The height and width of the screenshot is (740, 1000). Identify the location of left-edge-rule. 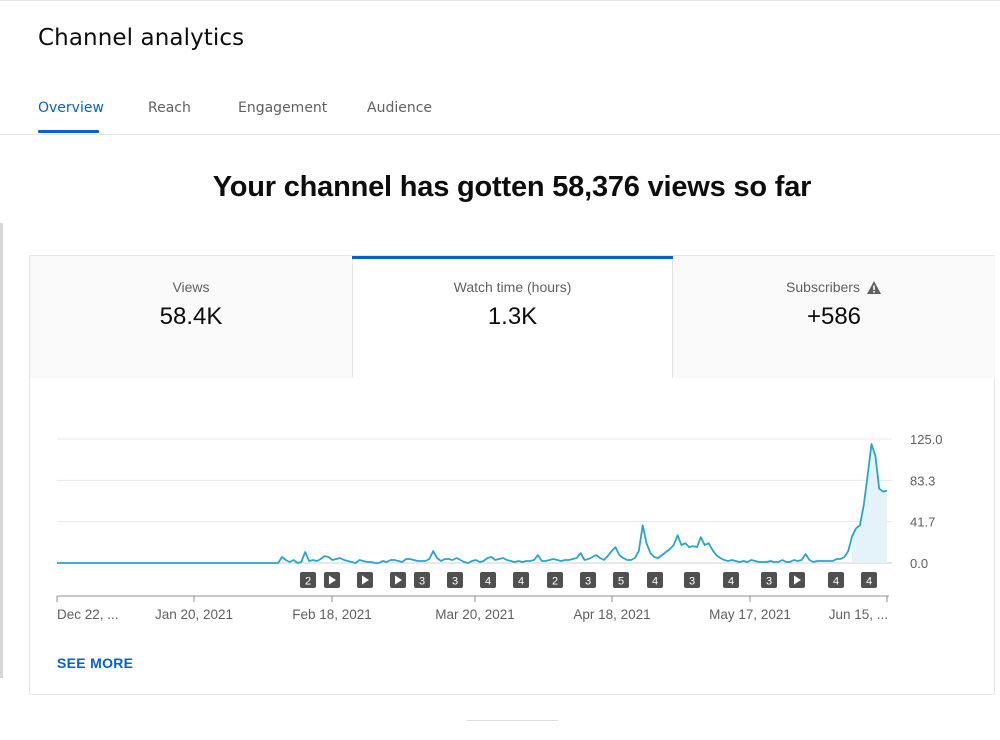
(1, 450).